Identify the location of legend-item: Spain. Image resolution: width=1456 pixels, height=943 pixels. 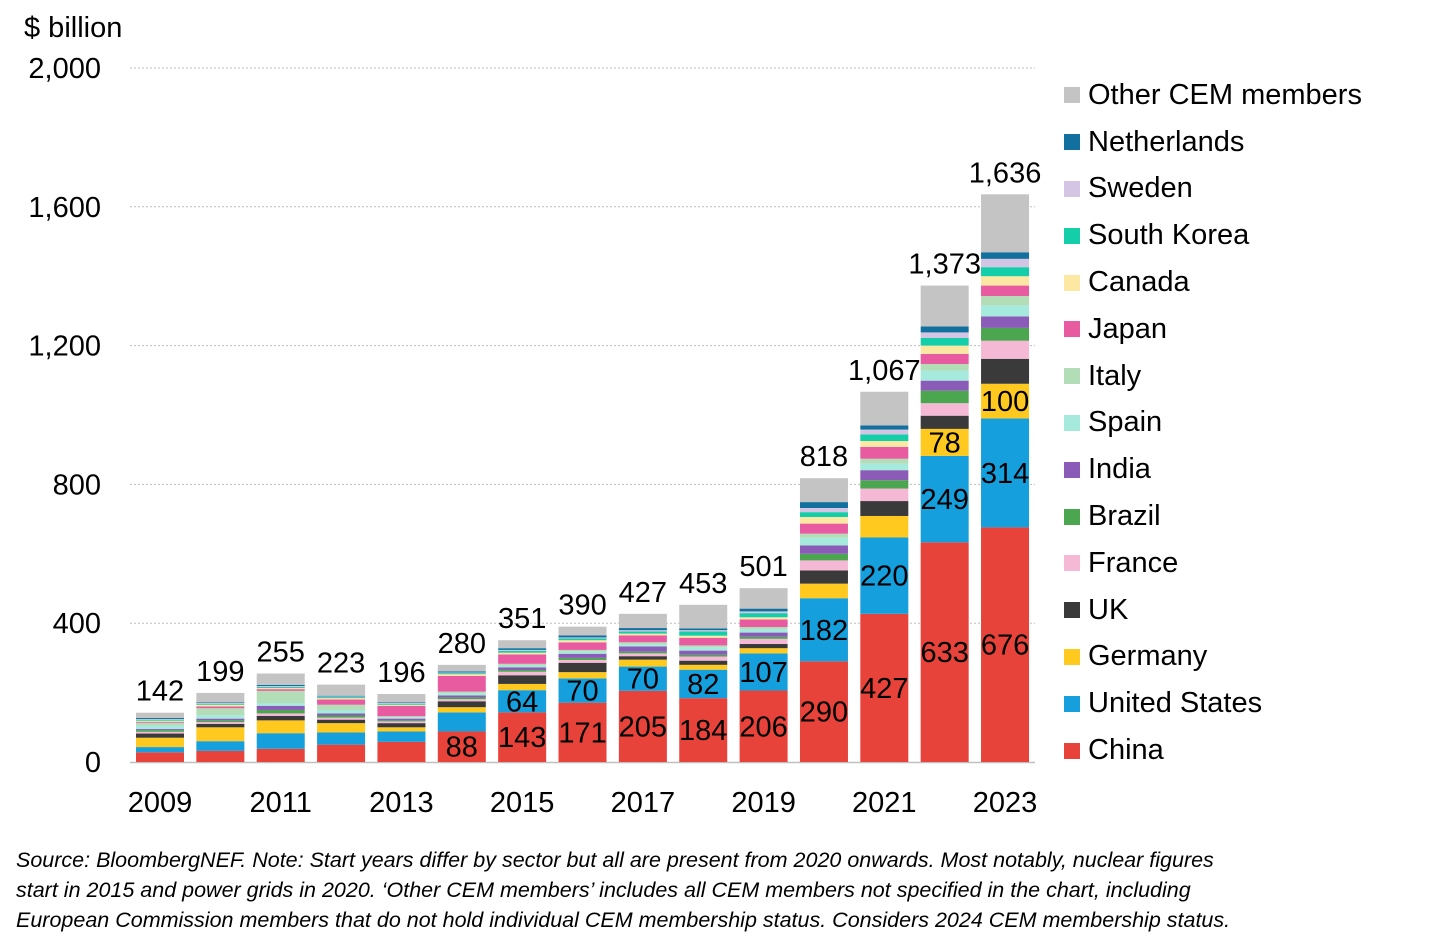
(1213, 423).